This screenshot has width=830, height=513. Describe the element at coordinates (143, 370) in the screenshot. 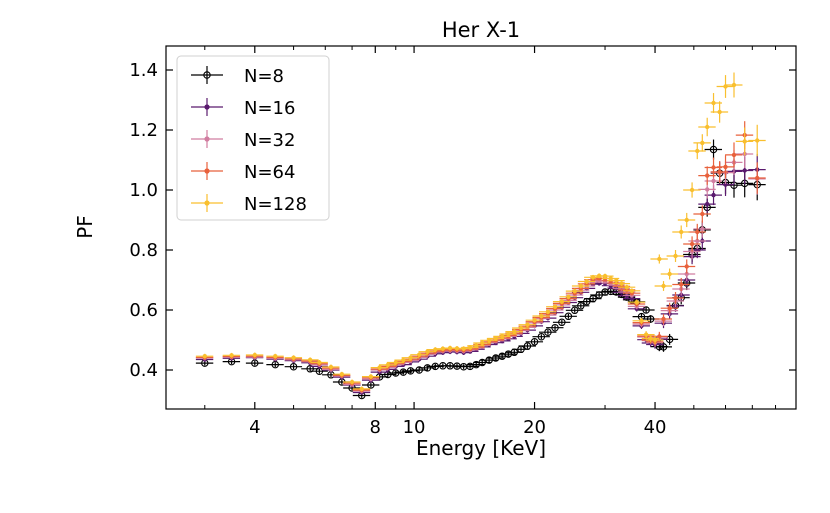

I see `y-tick-label-0: 0.4` at that location.